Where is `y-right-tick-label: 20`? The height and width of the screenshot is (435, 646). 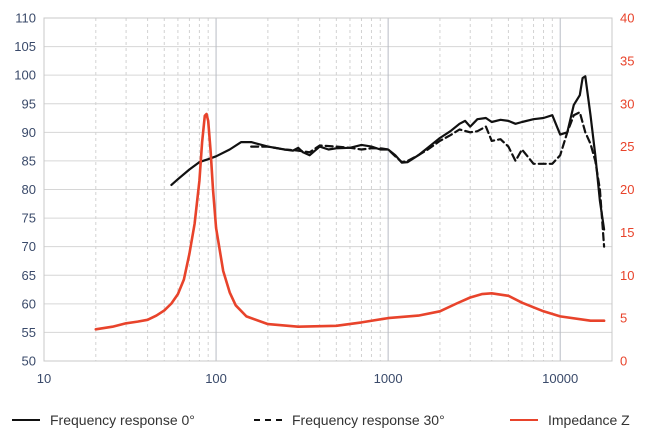 y-right-tick-label: 20 is located at coordinates (627, 189).